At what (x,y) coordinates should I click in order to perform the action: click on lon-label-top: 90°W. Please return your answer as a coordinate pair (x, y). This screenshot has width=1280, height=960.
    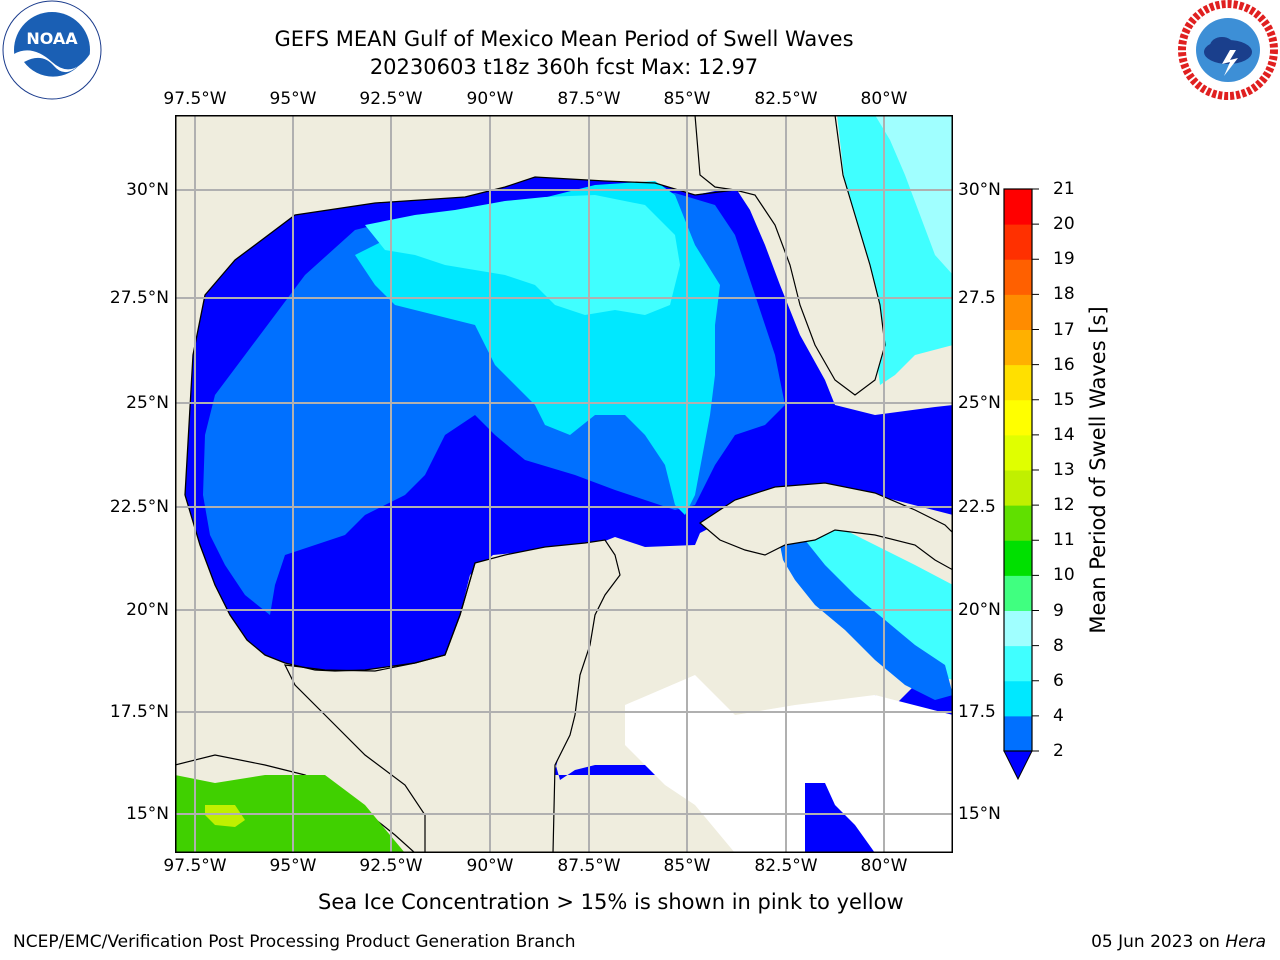
    Looking at the image, I should click on (490, 99).